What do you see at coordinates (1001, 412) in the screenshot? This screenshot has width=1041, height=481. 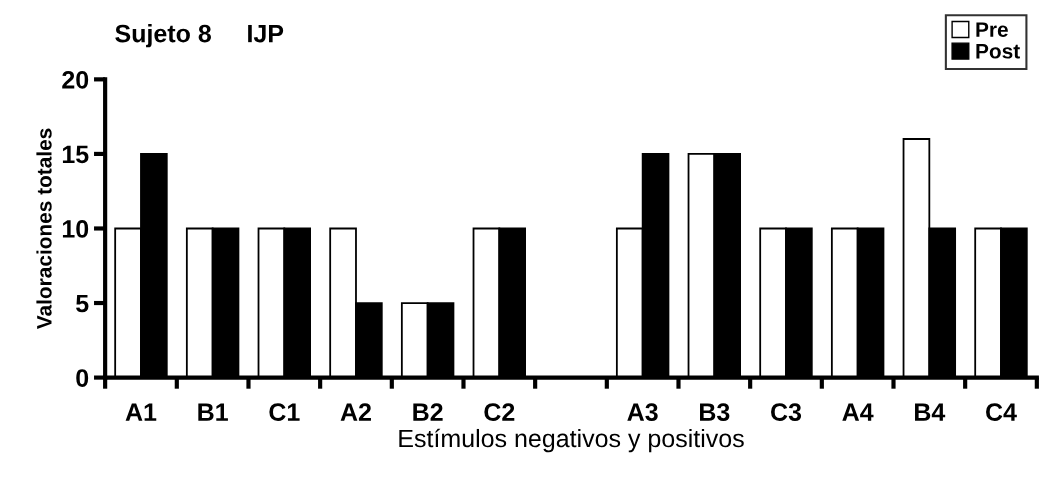 I see `x-tick-label: C4` at bounding box center [1001, 412].